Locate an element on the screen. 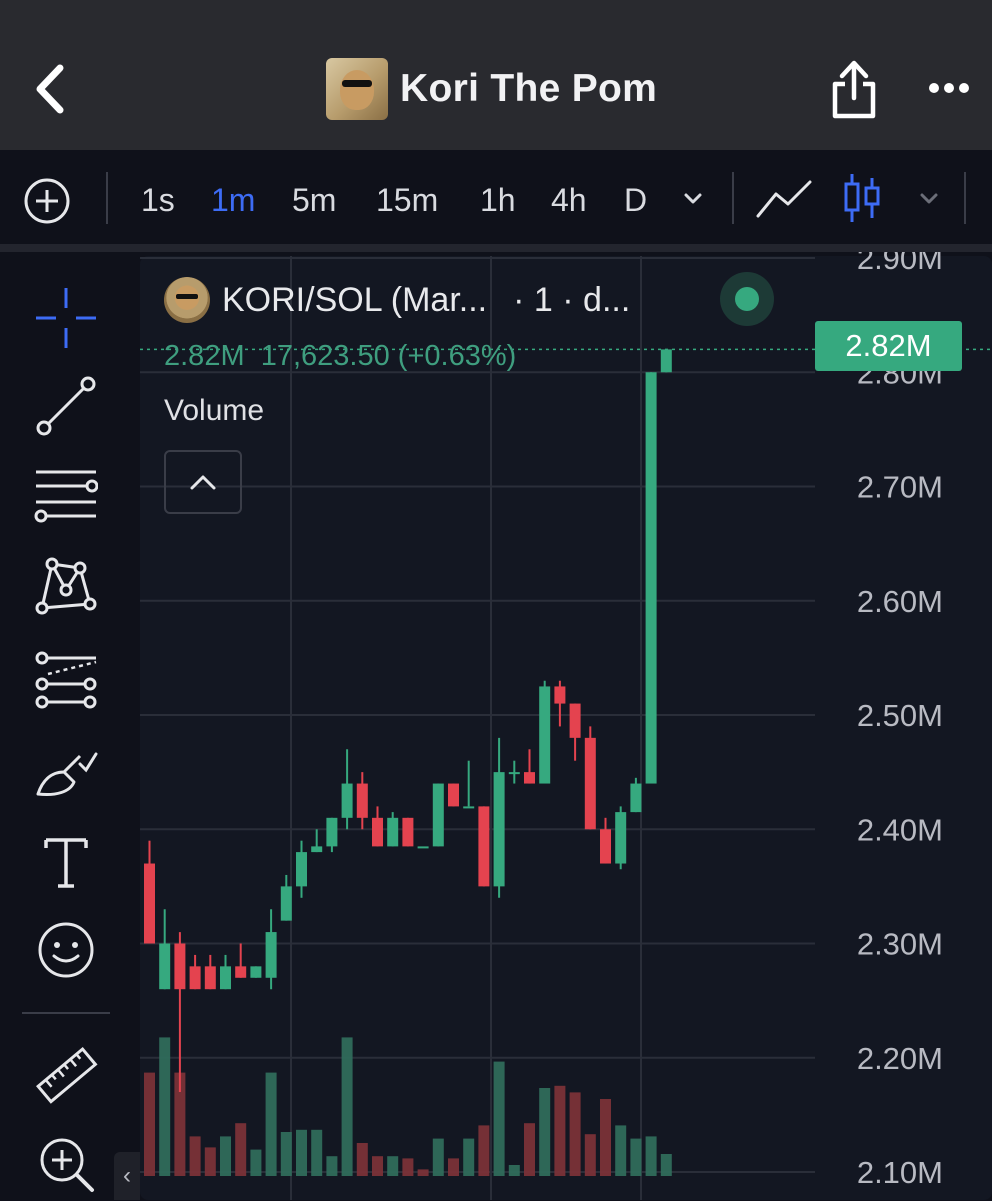  line-chart-button is located at coordinates (784, 201).